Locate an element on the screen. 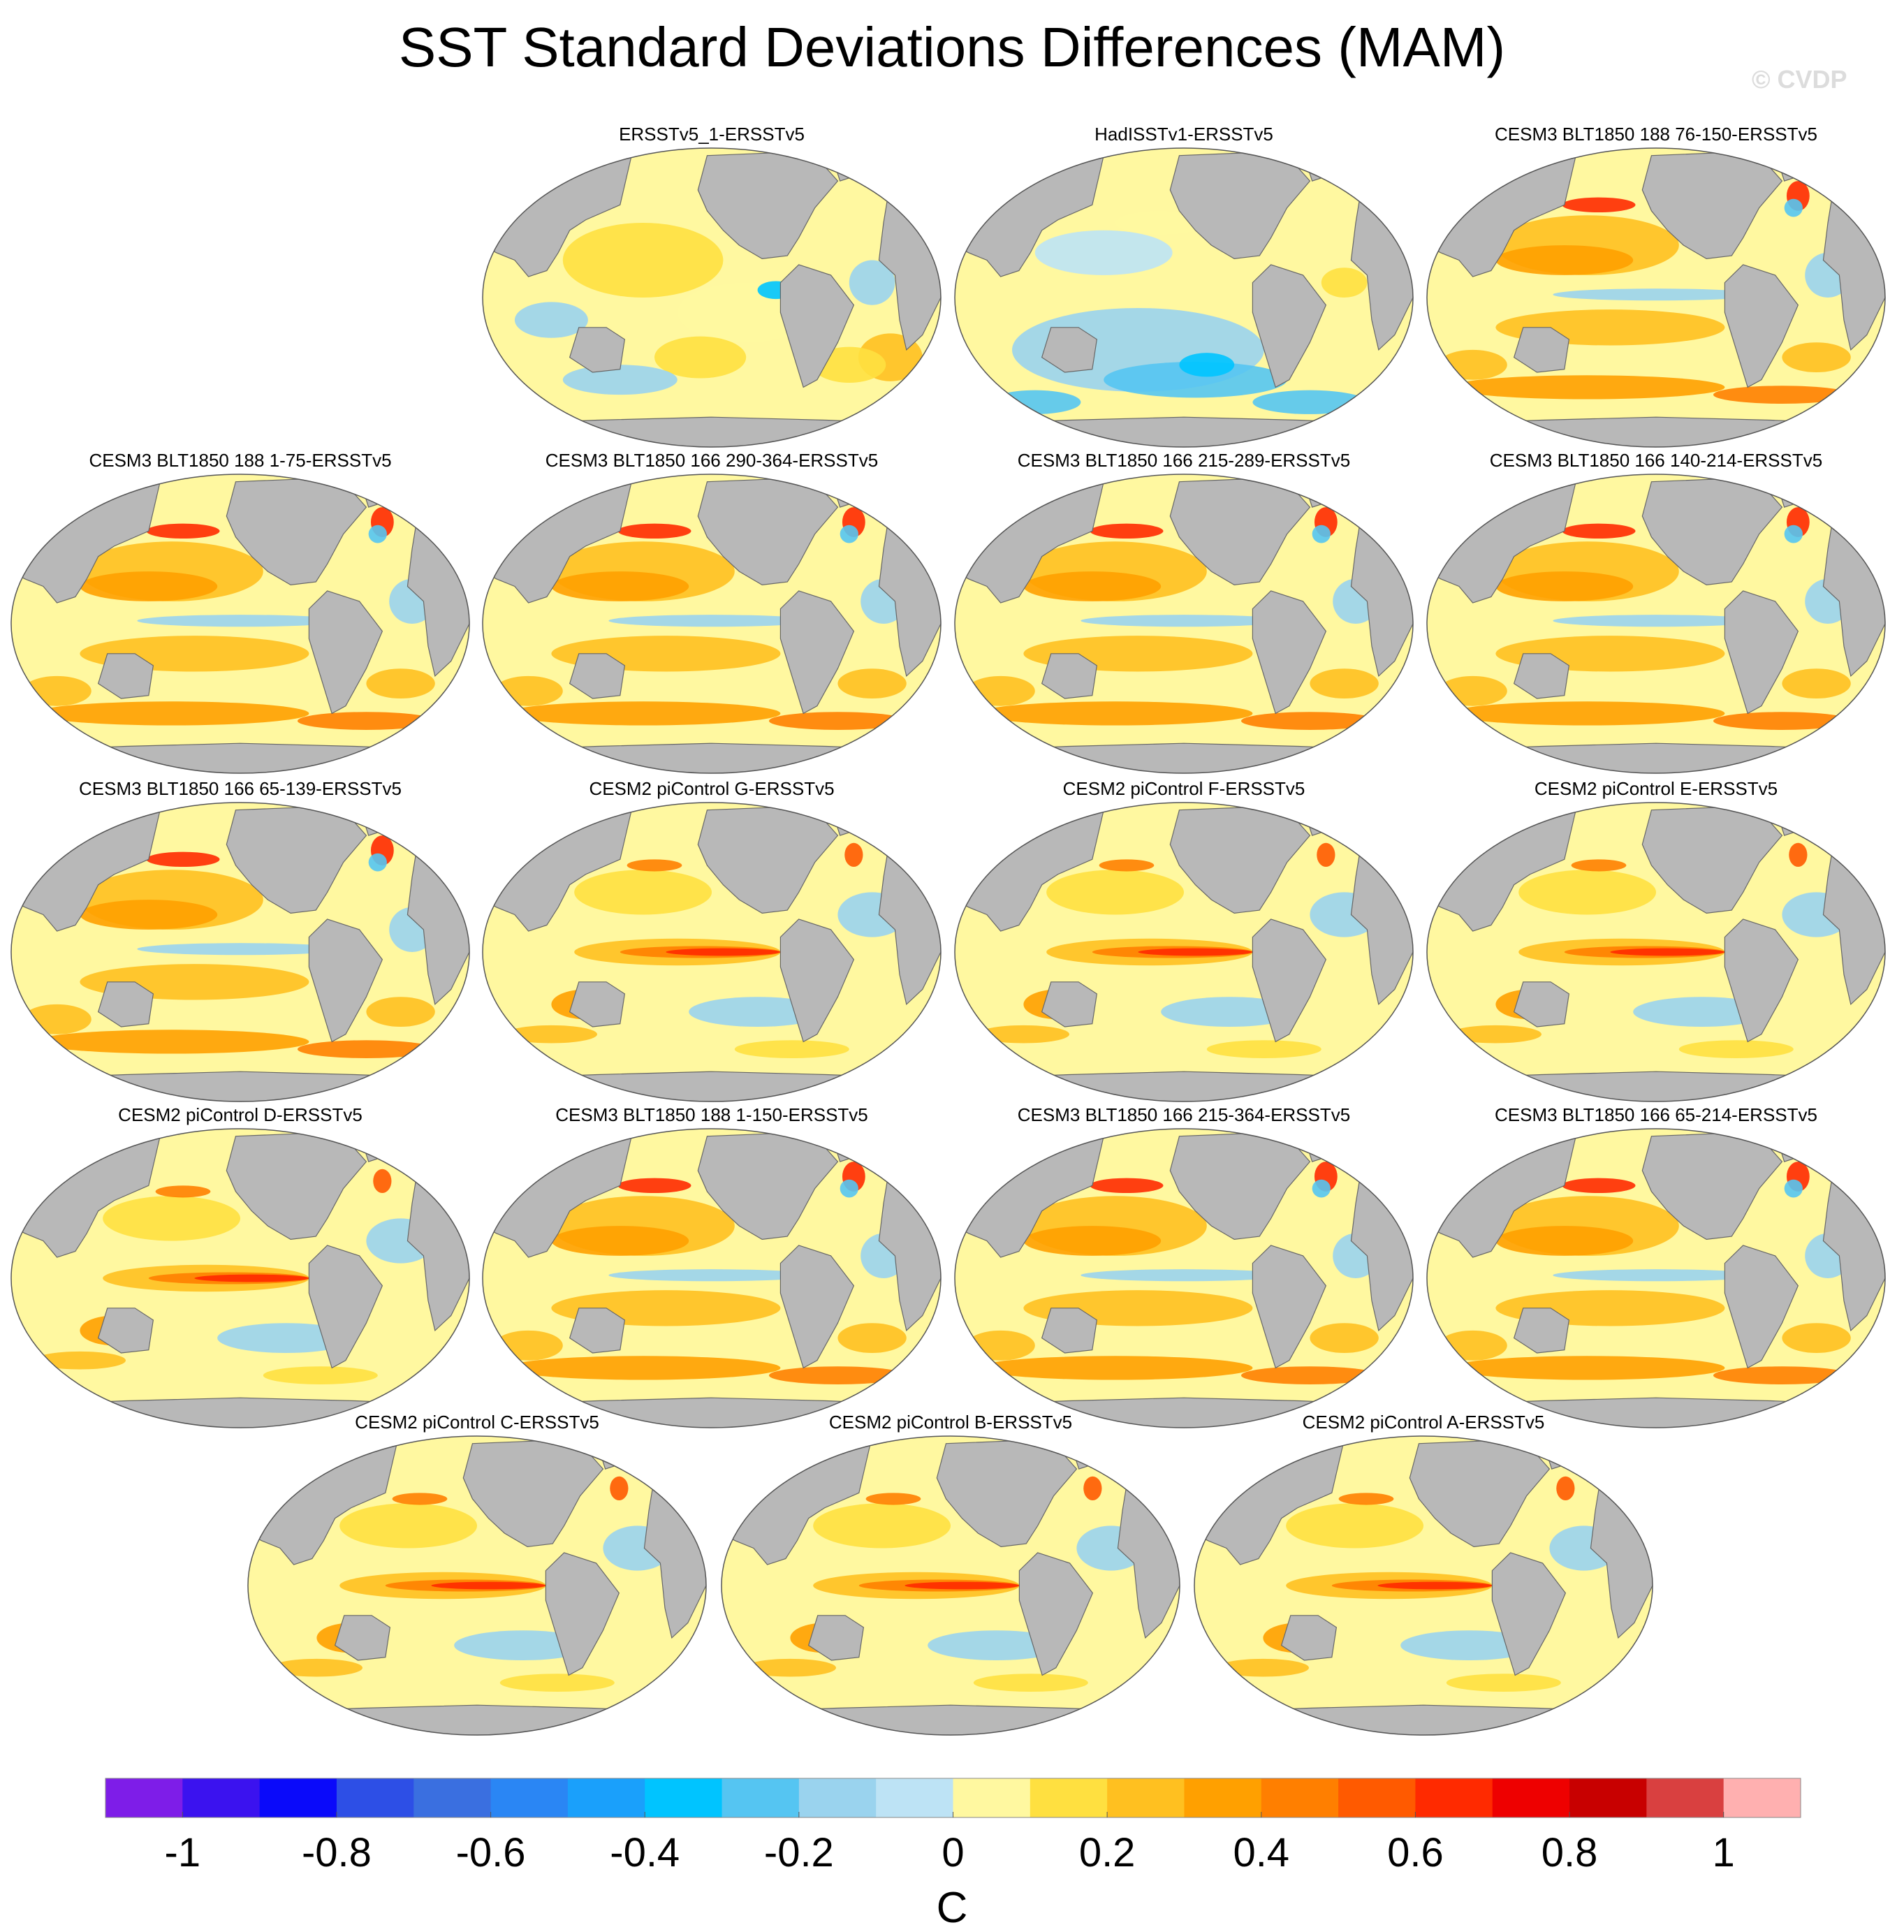 The width and height of the screenshot is (1904, 1932). map-panel: CESM3 BLT1850 166 290-364-ERSSTv5 is located at coordinates (711, 613).